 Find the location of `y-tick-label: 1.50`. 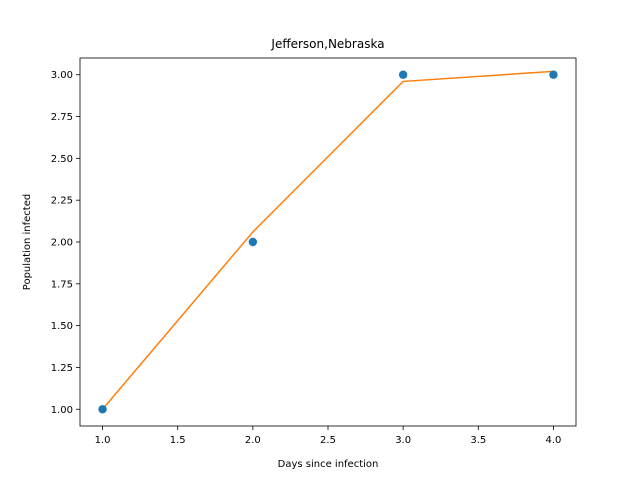

y-tick-label: 1.50 is located at coordinates (62, 326).